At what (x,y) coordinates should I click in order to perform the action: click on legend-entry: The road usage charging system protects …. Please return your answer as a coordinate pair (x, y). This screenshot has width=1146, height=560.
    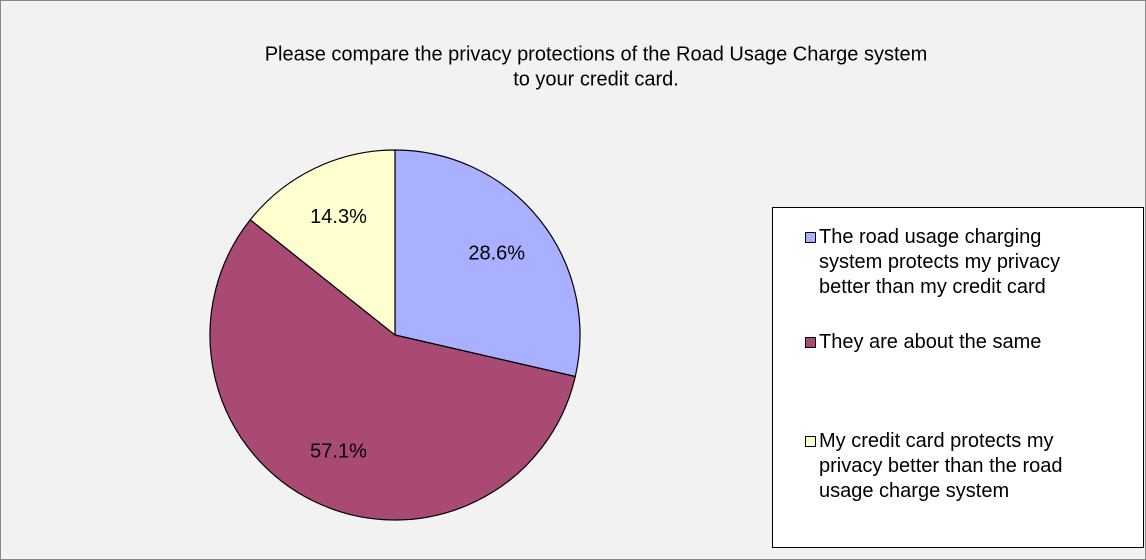
    Looking at the image, I should click on (937, 262).